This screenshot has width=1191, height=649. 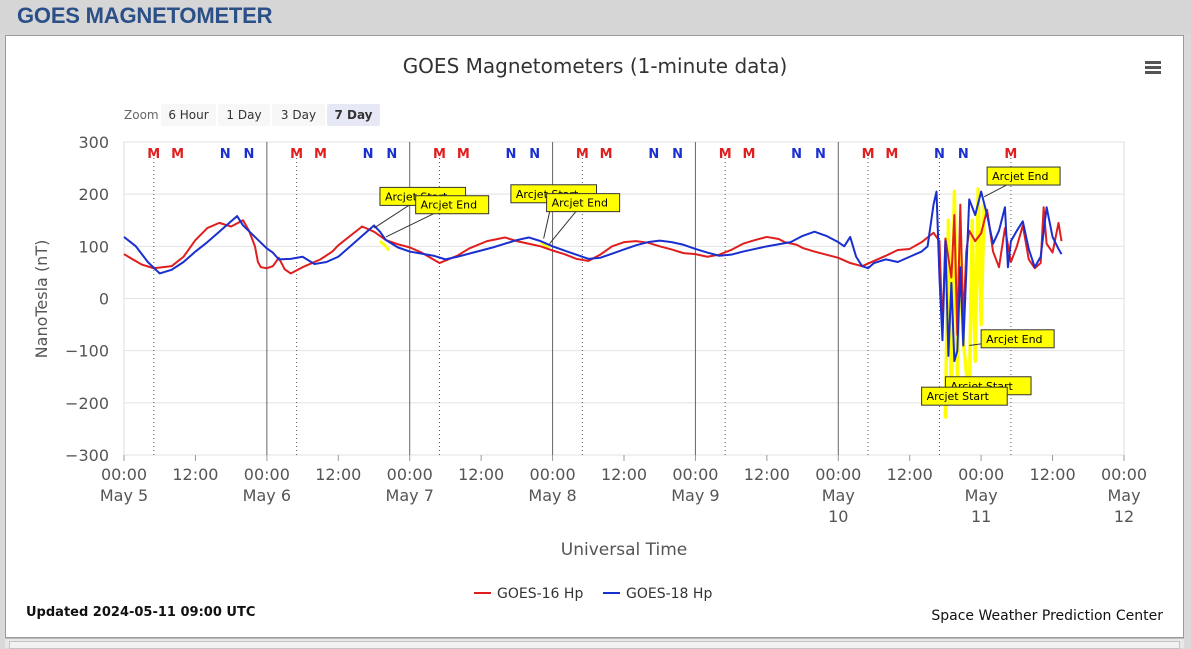 What do you see at coordinates (958, 396) in the screenshot?
I see `annotation-label: Arcjet Start` at bounding box center [958, 396].